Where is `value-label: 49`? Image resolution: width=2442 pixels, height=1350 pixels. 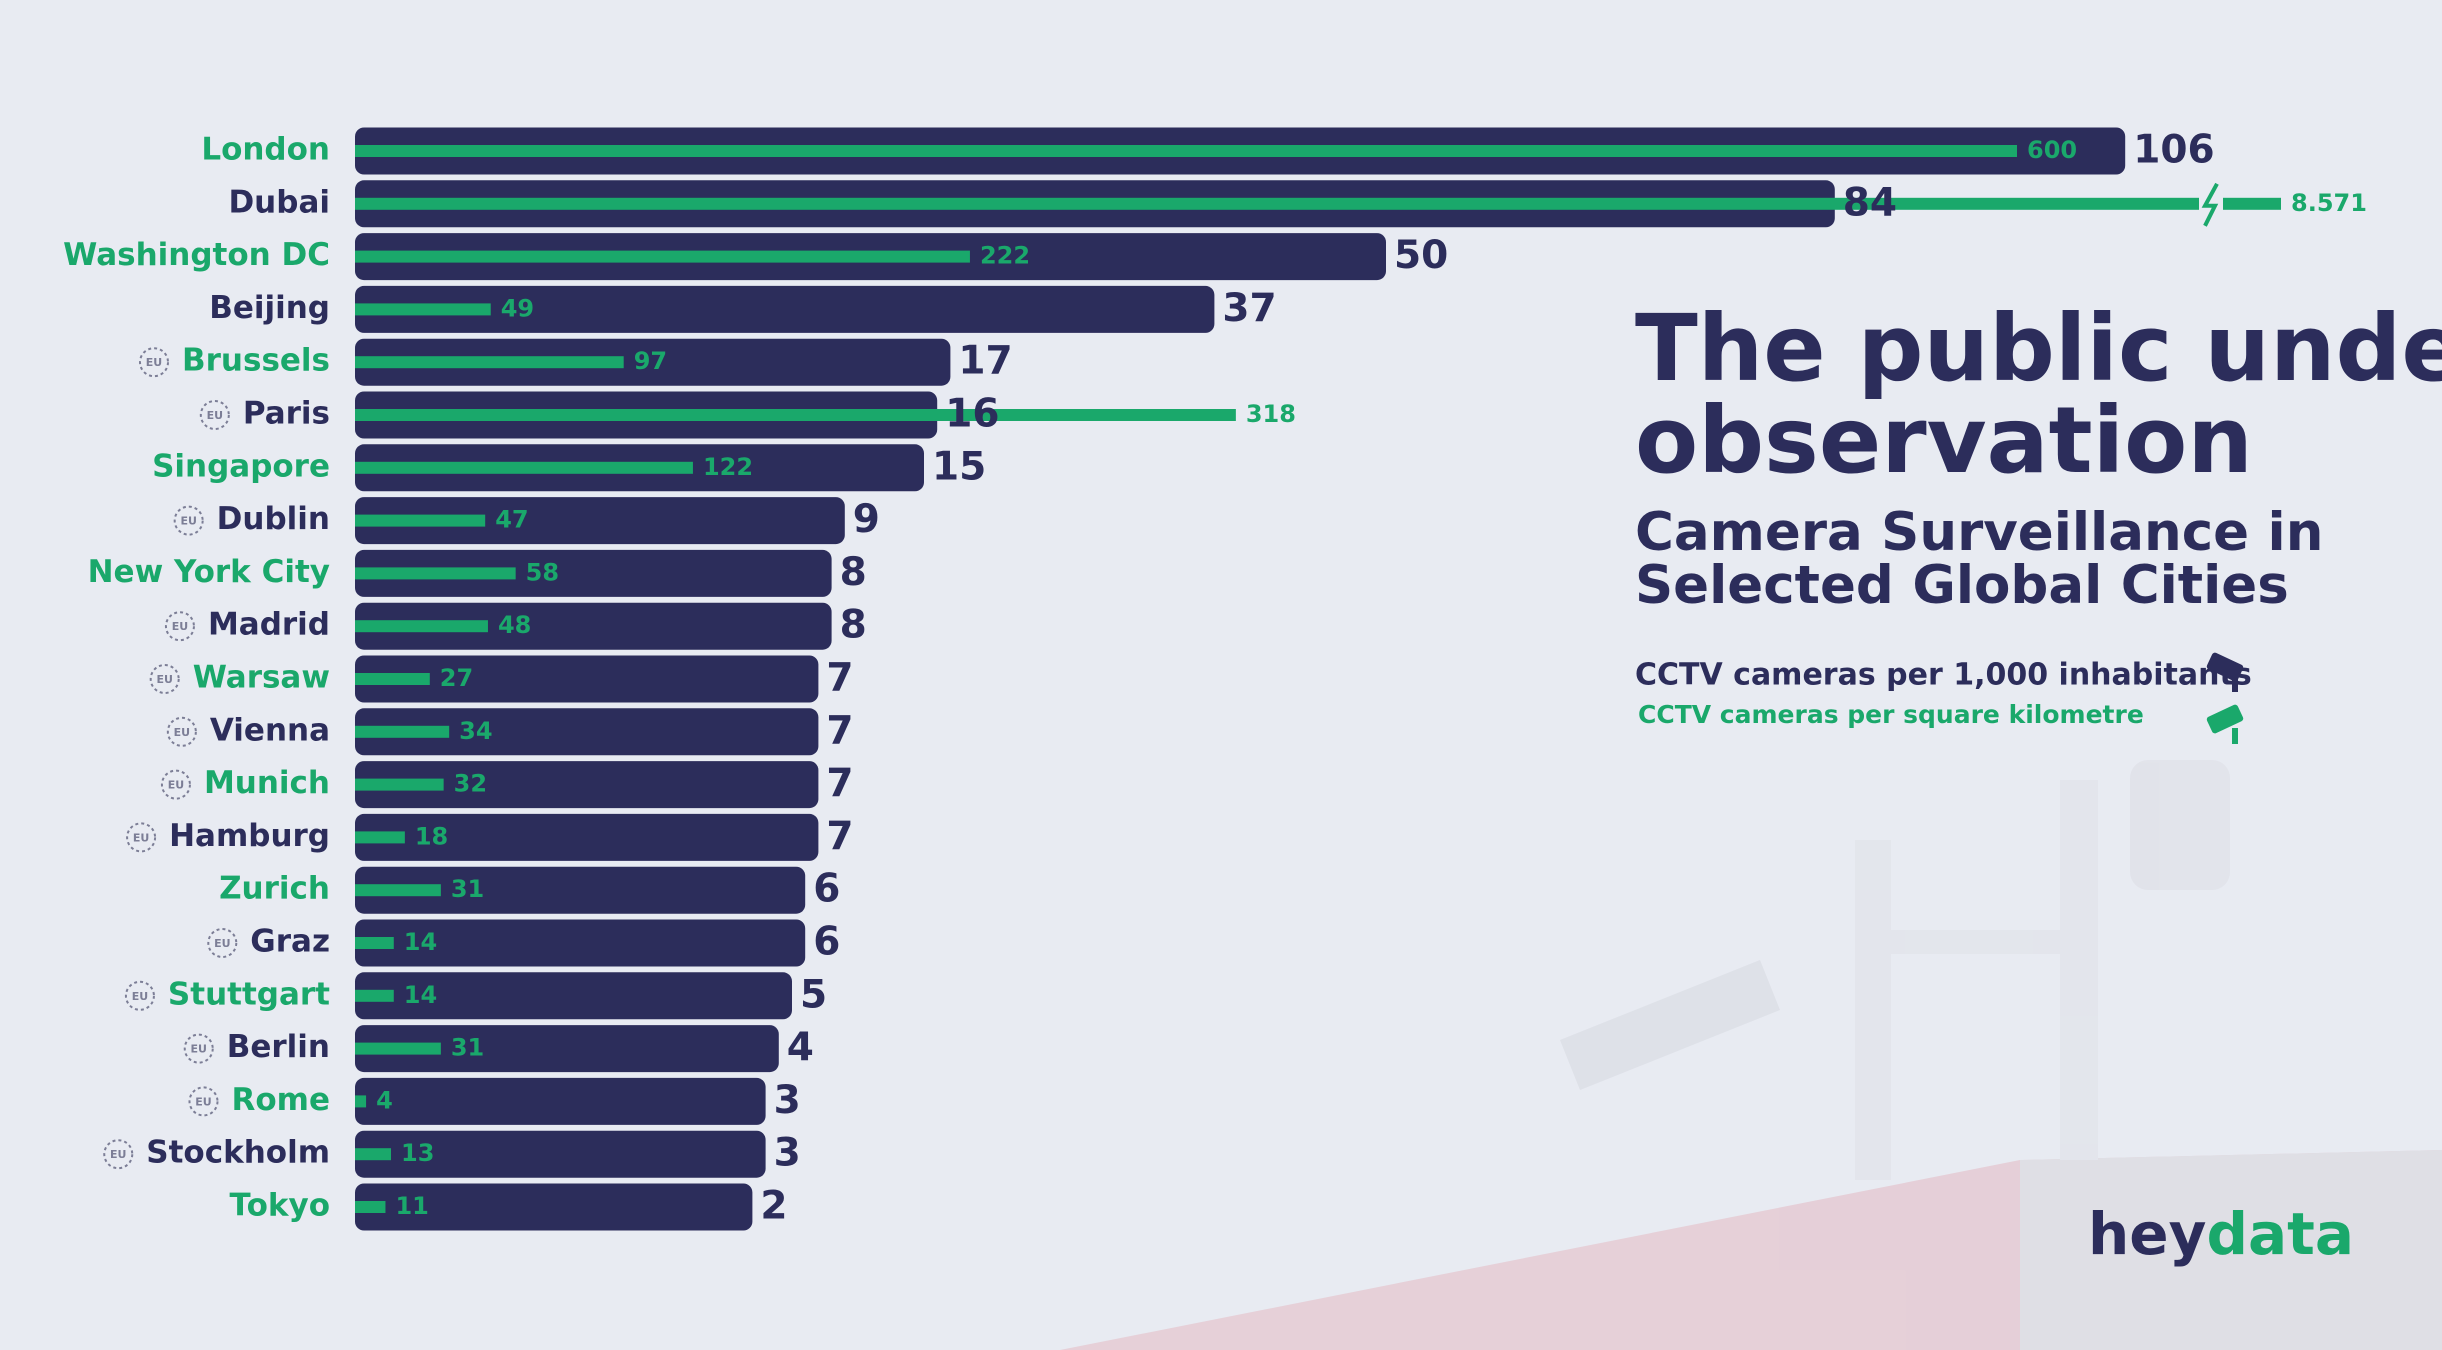 value-label: 49 is located at coordinates (517, 308).